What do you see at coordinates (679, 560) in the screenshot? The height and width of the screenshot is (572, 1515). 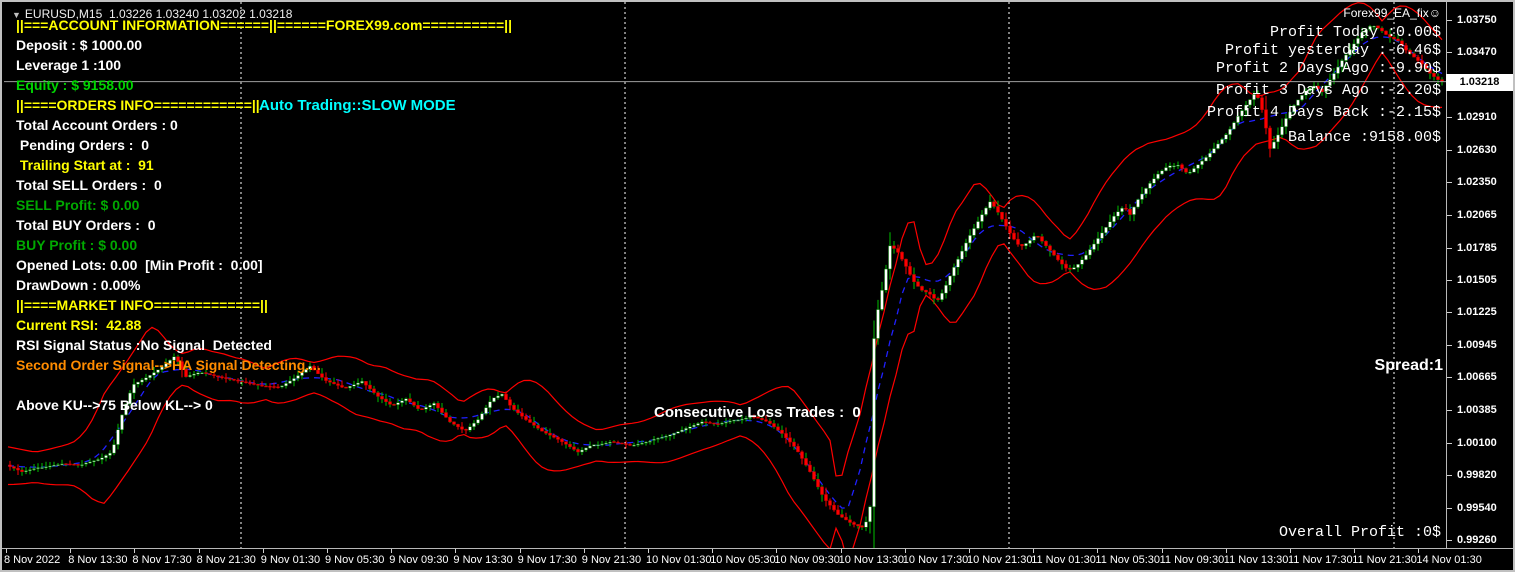 I see `time-tick-label: 10 Nov 01:30` at bounding box center [679, 560].